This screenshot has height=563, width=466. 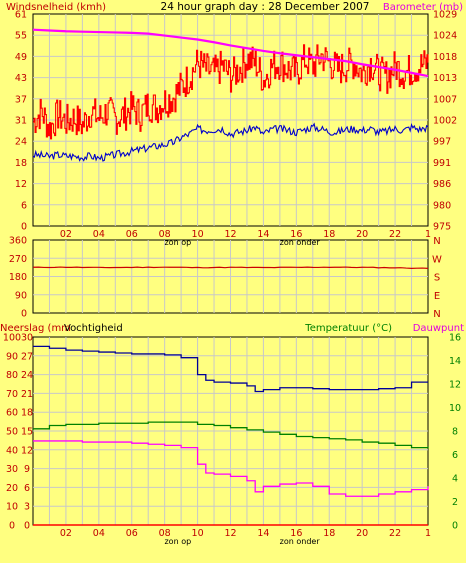 I want to click on wind-direction-line, so click(x=230, y=267).